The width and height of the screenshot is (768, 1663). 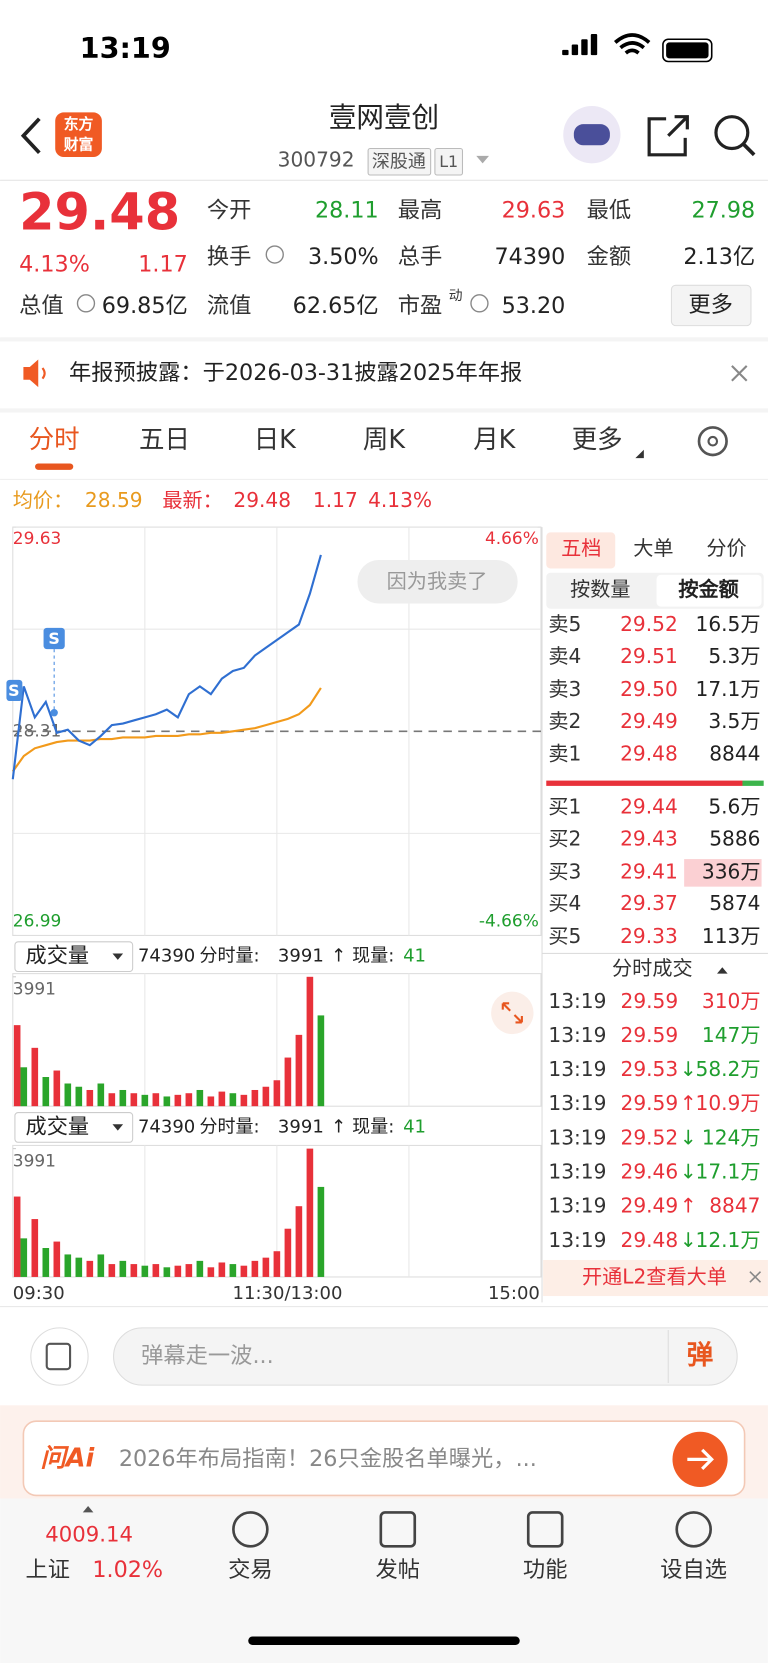 What do you see at coordinates (649, 807) in the screenshot?
I see `order-price: 29.44` at bounding box center [649, 807].